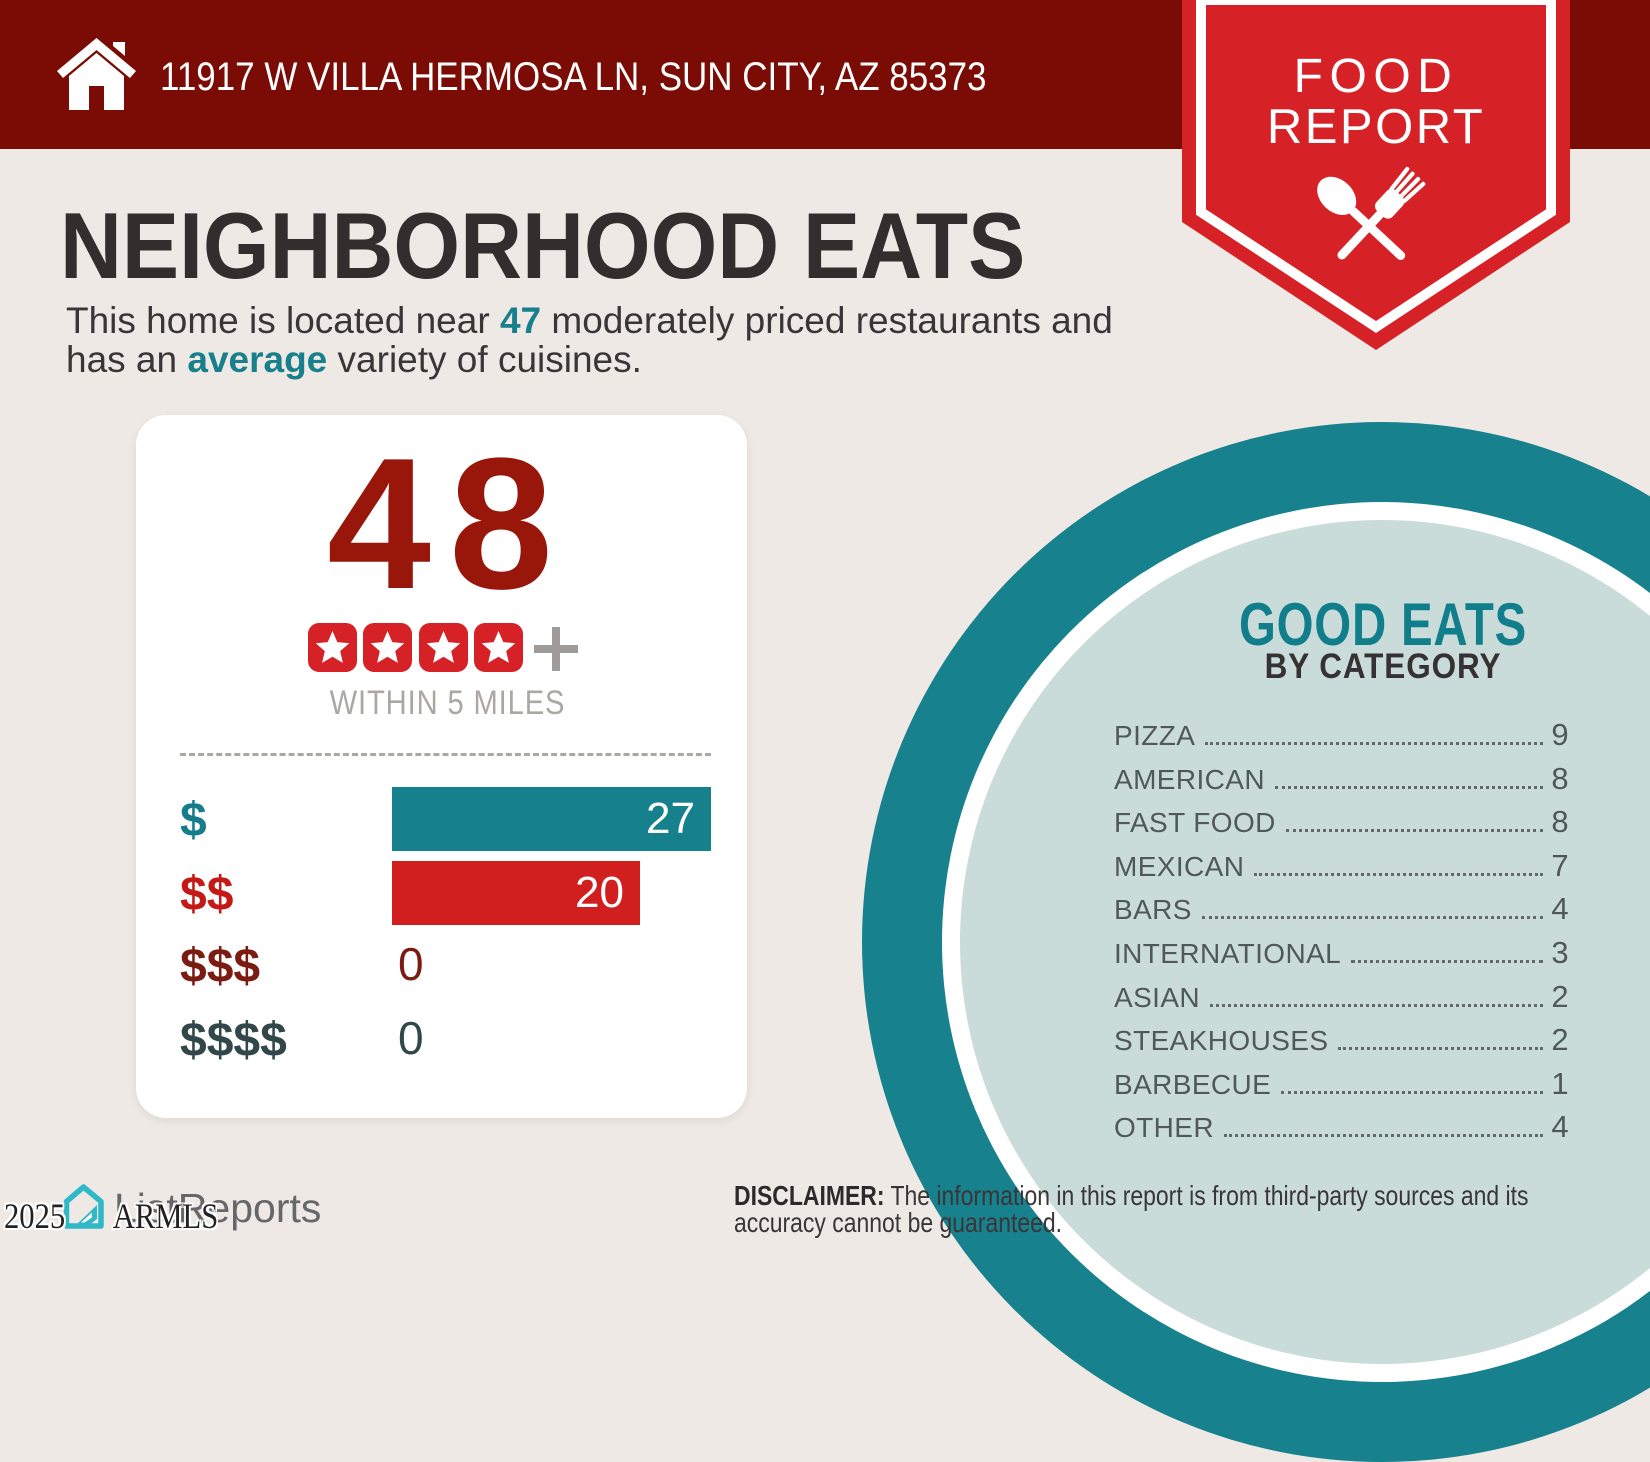 The width and height of the screenshot is (1650, 1462). I want to click on svg-text: REPORT, so click(1376, 127).